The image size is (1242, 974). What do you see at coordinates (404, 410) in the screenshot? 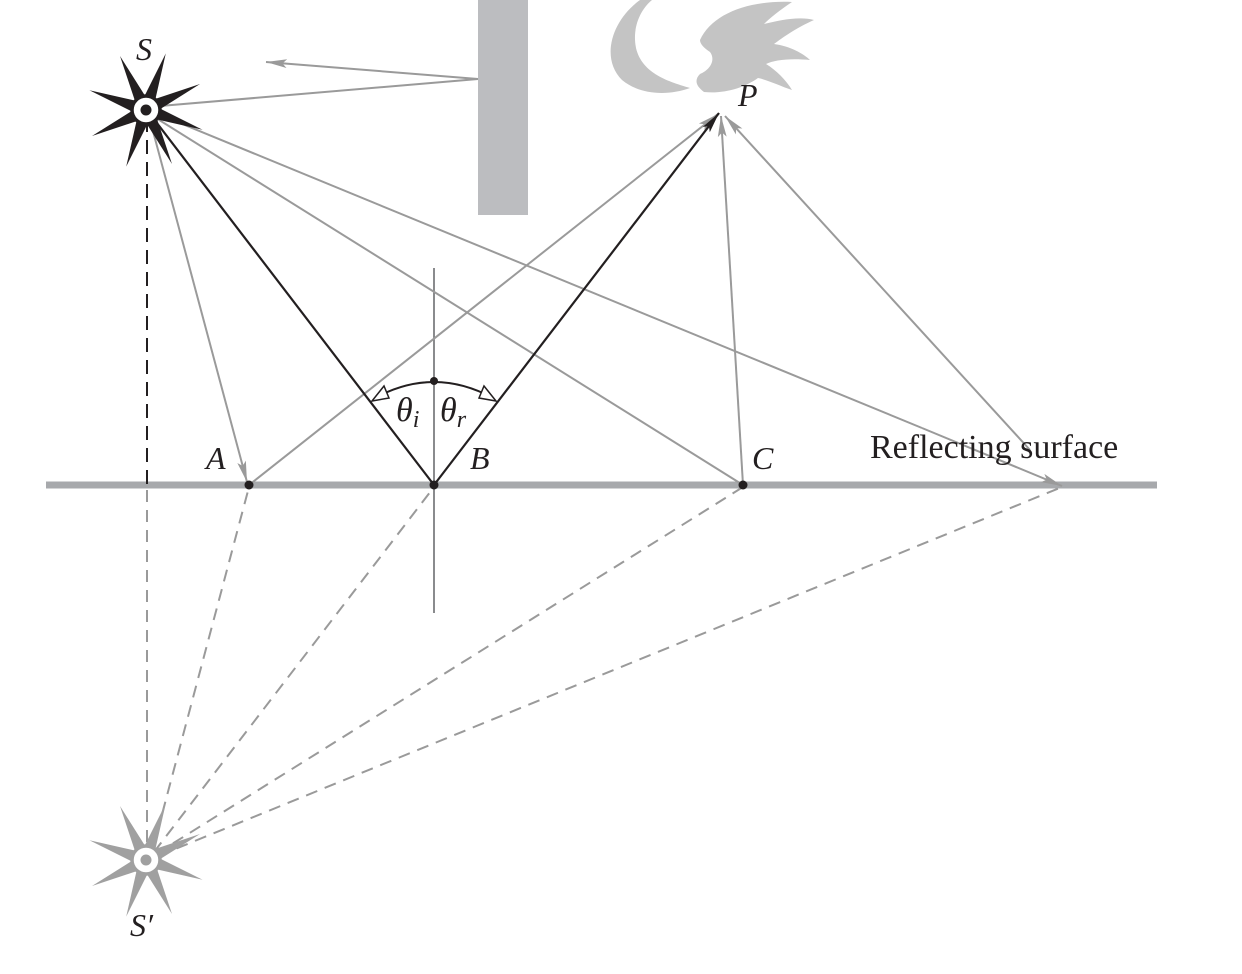
I see `theta-i-symbol: θ` at bounding box center [404, 410].